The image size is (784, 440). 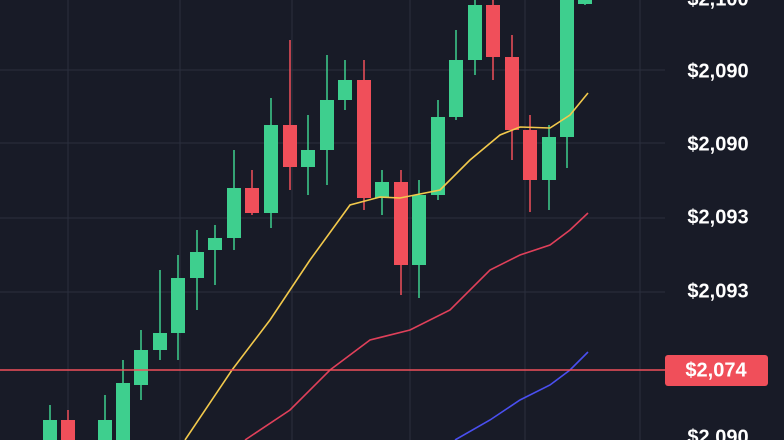 I want to click on moving-average-blue, so click(x=521, y=395).